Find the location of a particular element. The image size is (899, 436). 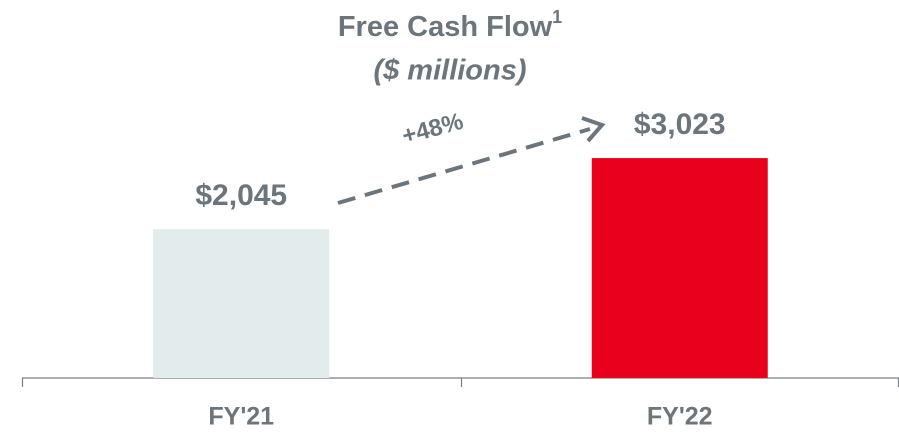

arrow-head is located at coordinates (593, 129).